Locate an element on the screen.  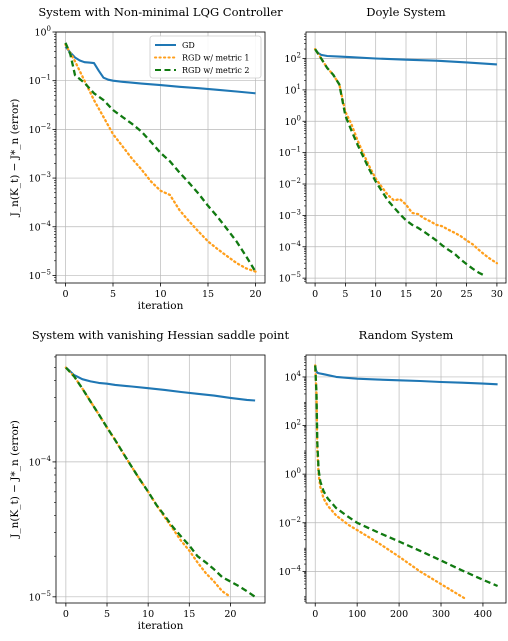
chart-title: Doyle System is located at coordinates (405, 12).